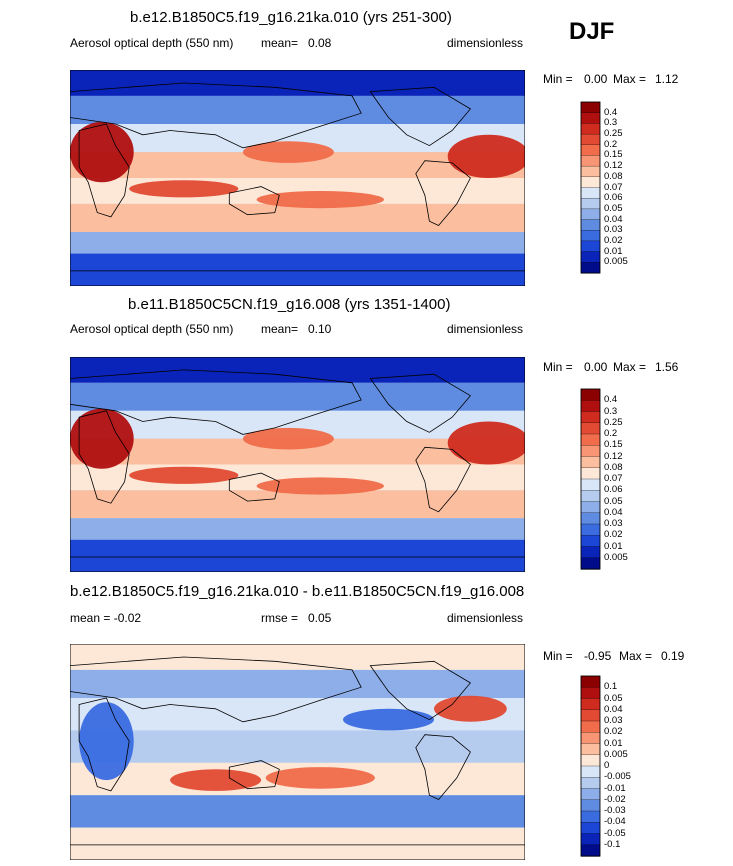  Describe the element at coordinates (152, 43) in the screenshot. I see `panel1-variable-label: Aerosol optical depth (550 nm)` at that location.